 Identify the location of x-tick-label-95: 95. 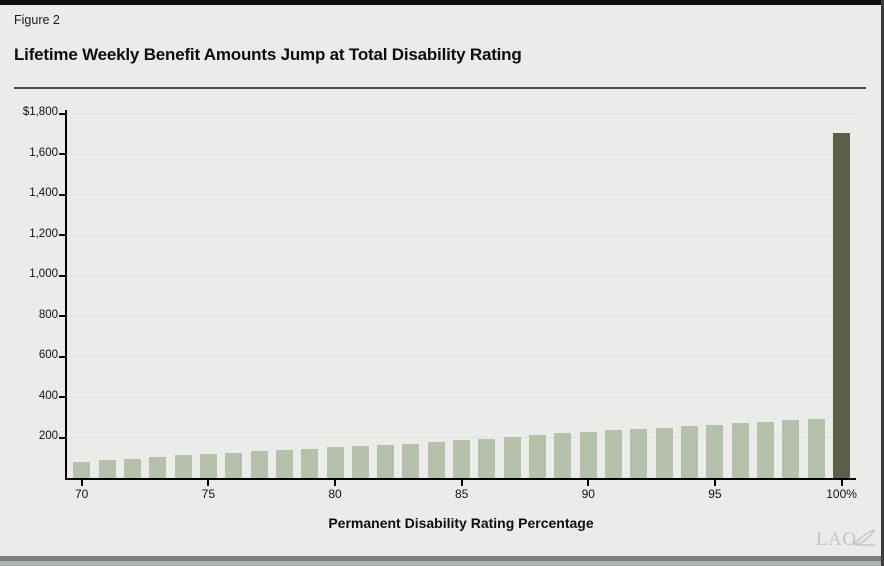
(715, 494).